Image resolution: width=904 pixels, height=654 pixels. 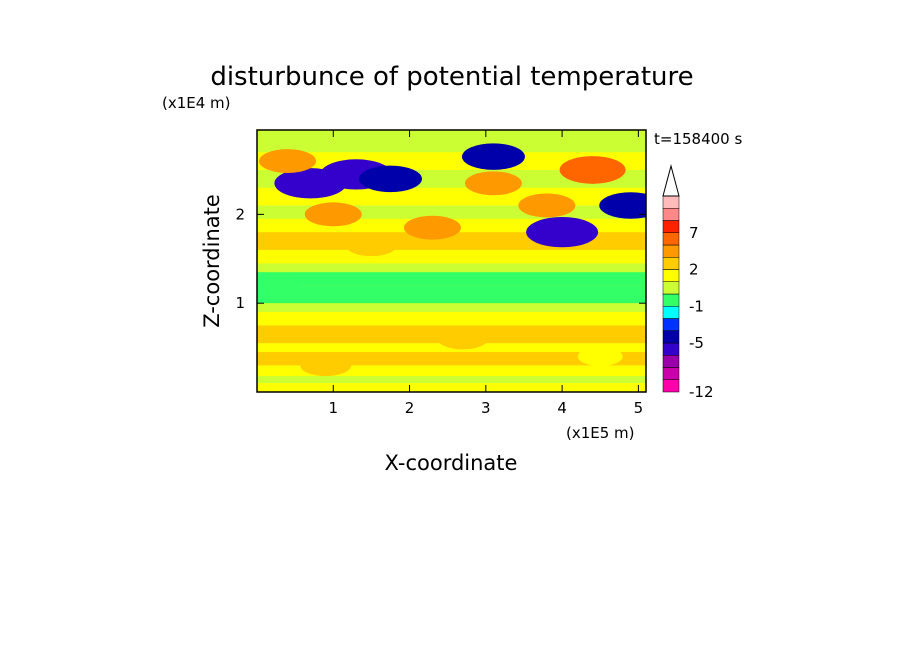 I want to click on x-tick-label: 3, so click(x=486, y=408).